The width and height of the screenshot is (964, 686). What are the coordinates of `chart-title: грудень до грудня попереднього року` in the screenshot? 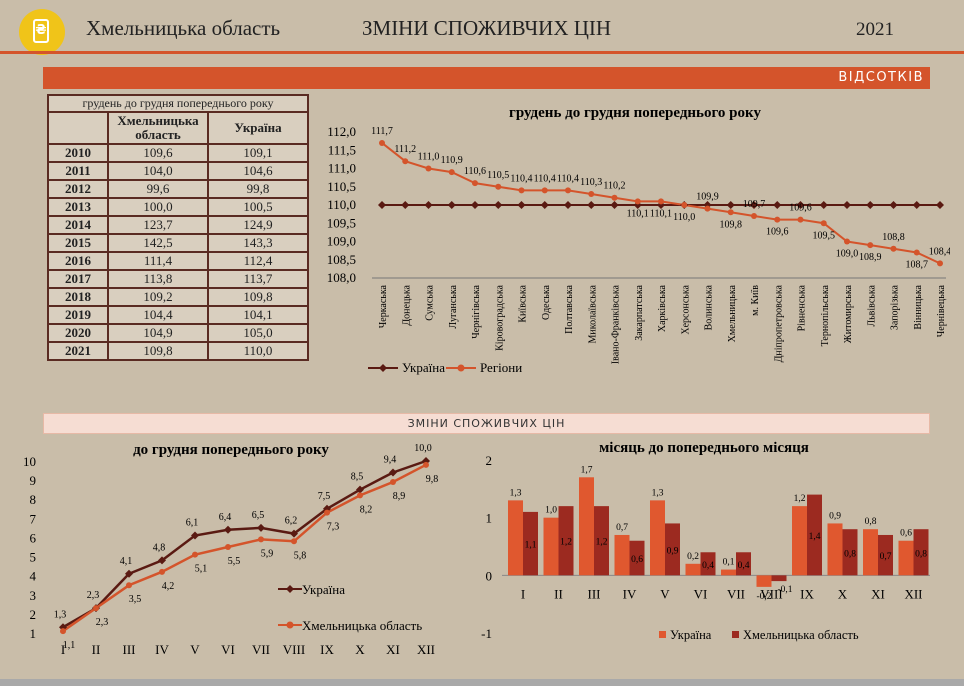 It's located at (635, 113).